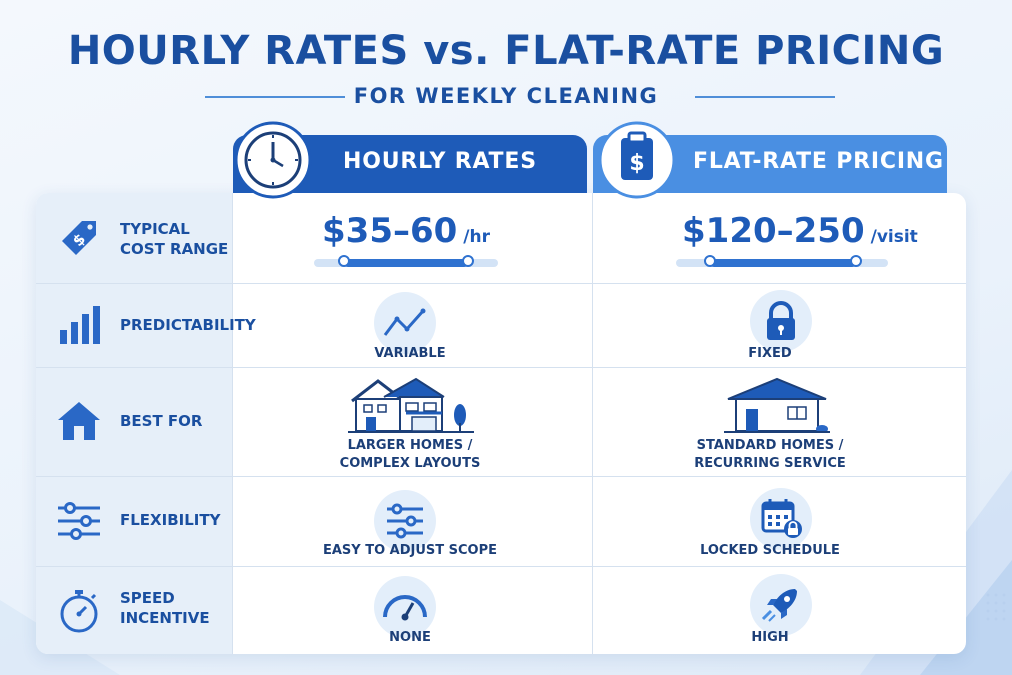 The width and height of the screenshot is (1012, 675). I want to click on hourly-column-header: HOURLY RATES, so click(410, 160).